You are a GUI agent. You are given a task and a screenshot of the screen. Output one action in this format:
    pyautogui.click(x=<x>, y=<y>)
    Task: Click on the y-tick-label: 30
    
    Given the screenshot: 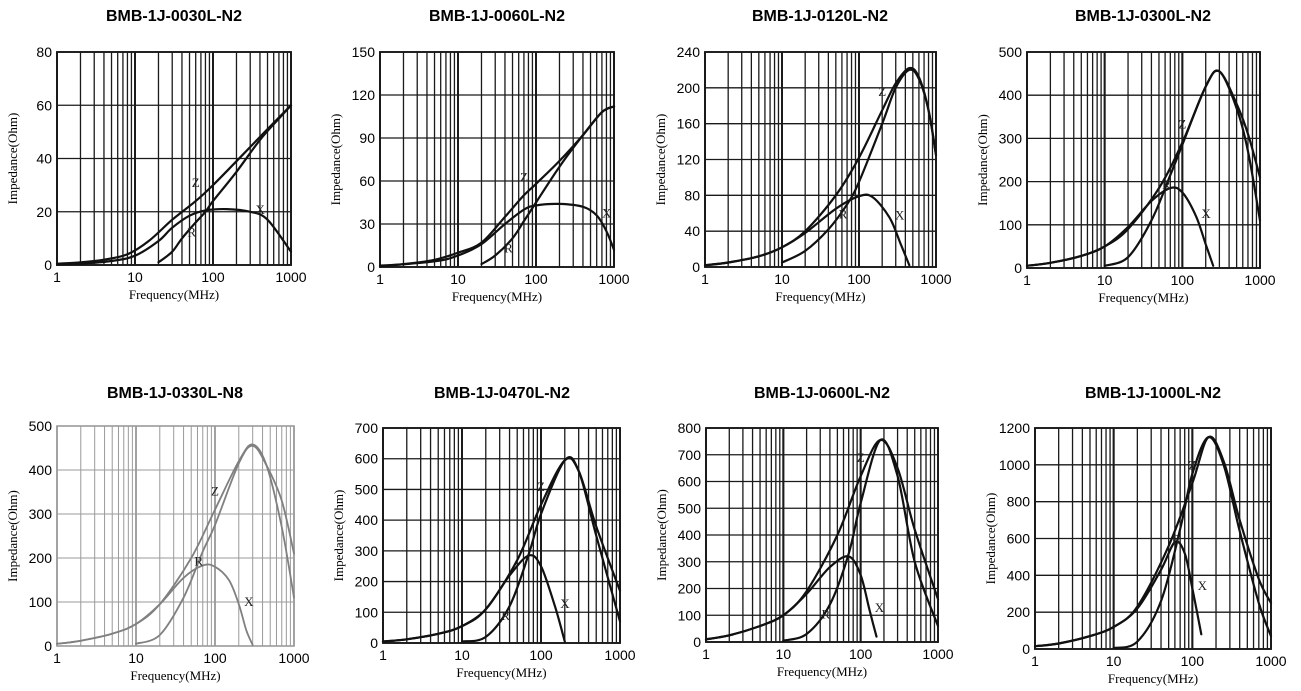 What is the action you would take?
    pyautogui.click(x=367, y=224)
    